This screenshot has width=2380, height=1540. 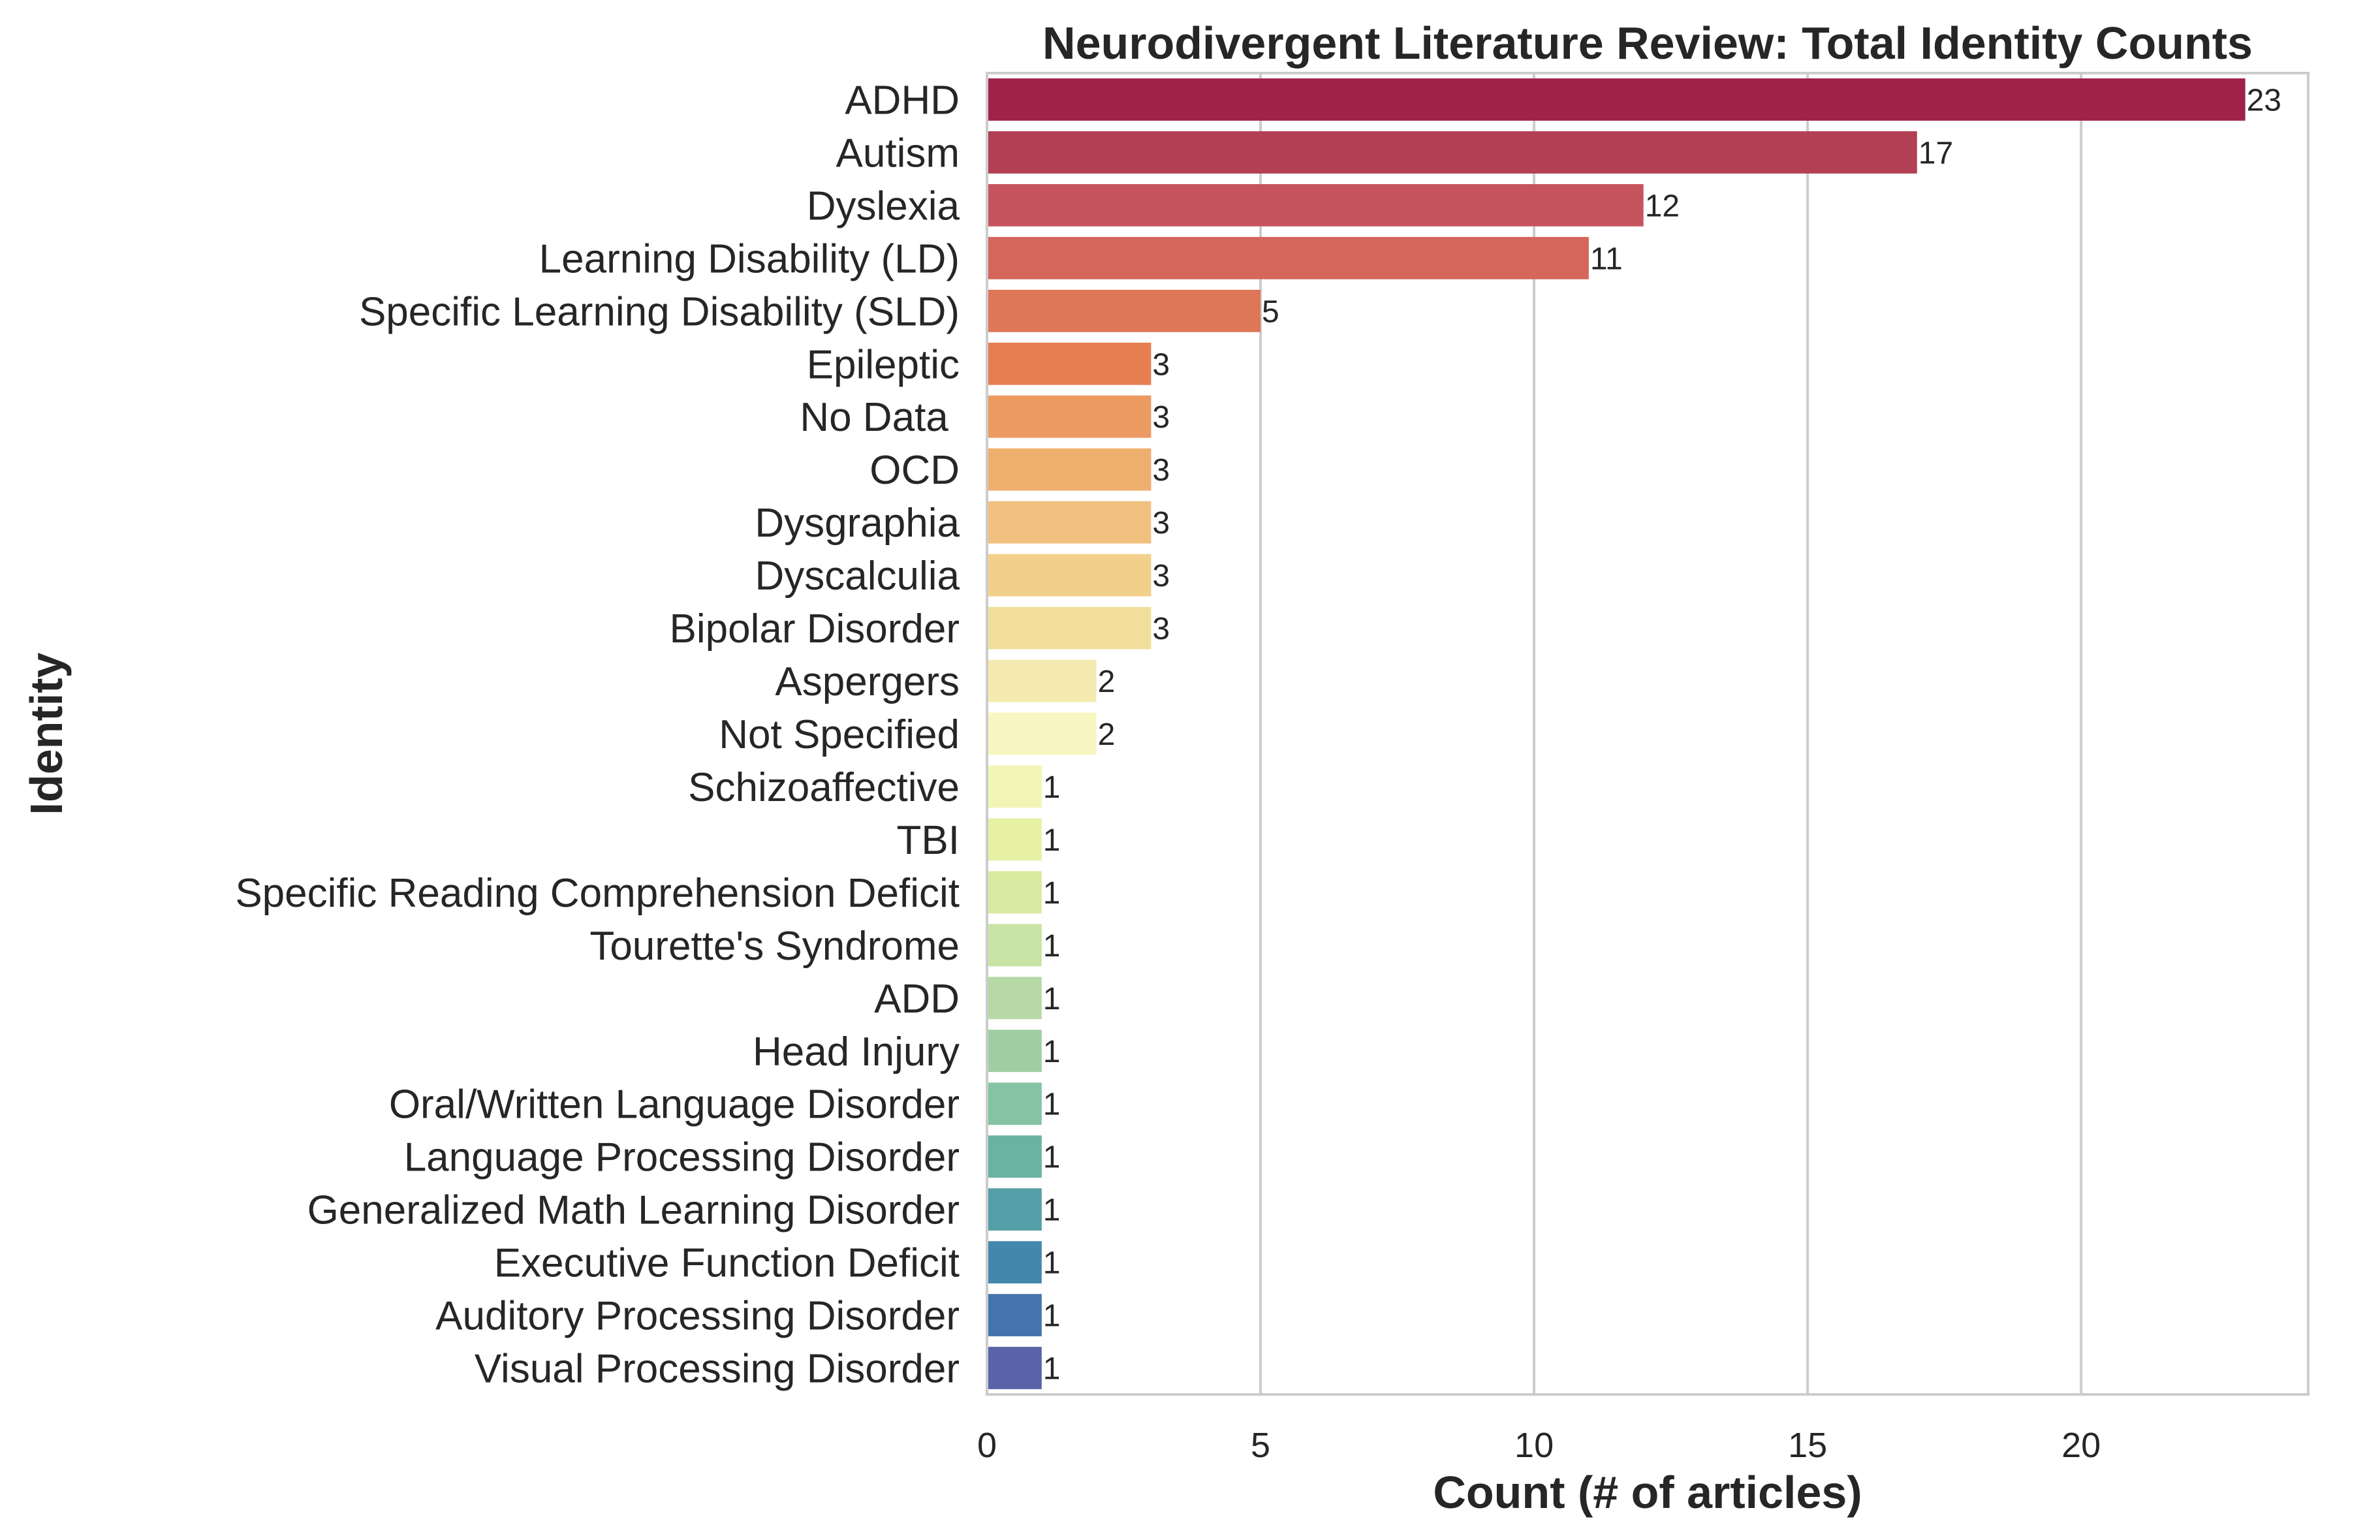 What do you see at coordinates (815, 629) in the screenshot?
I see `y-tick-label: Bipolar Disorder` at bounding box center [815, 629].